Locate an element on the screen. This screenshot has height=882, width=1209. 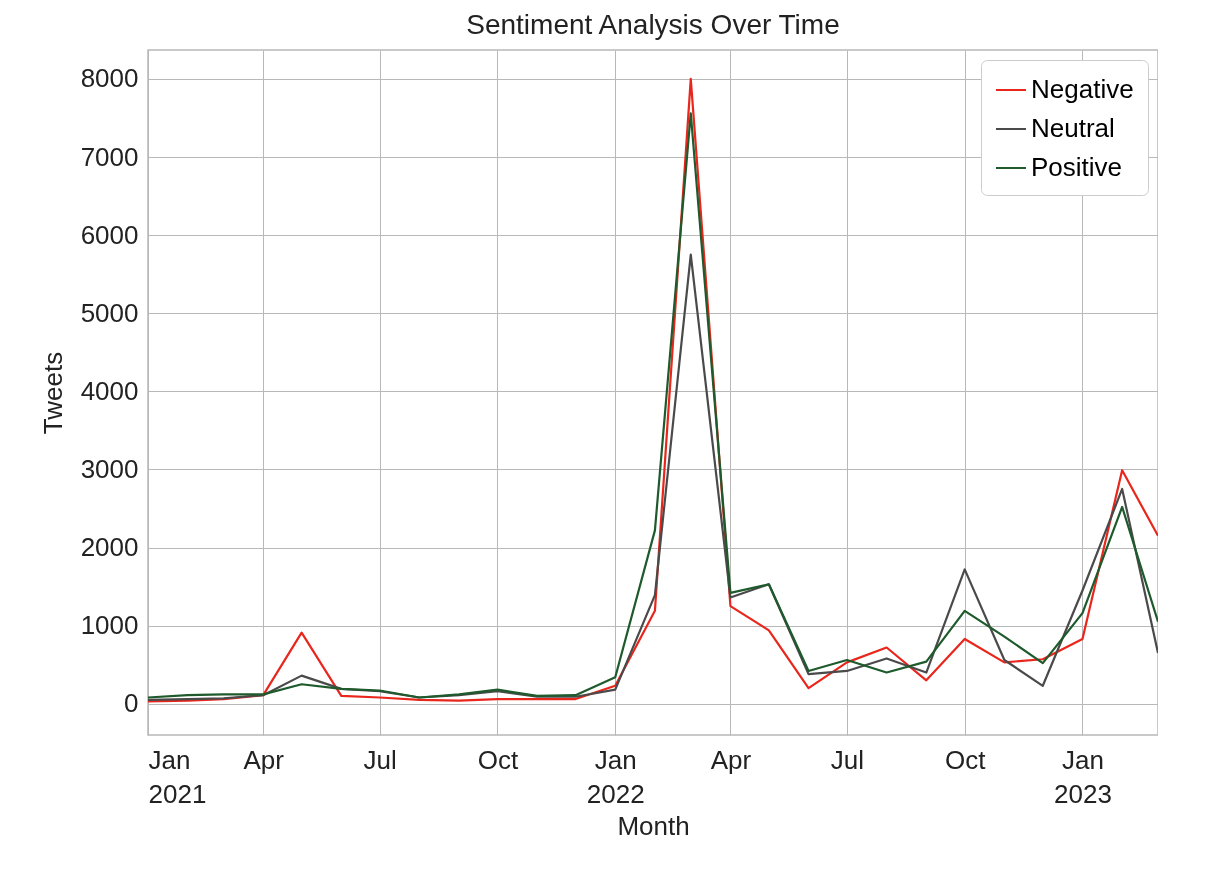
y-tick-label: 1000 is located at coordinates (109, 625).